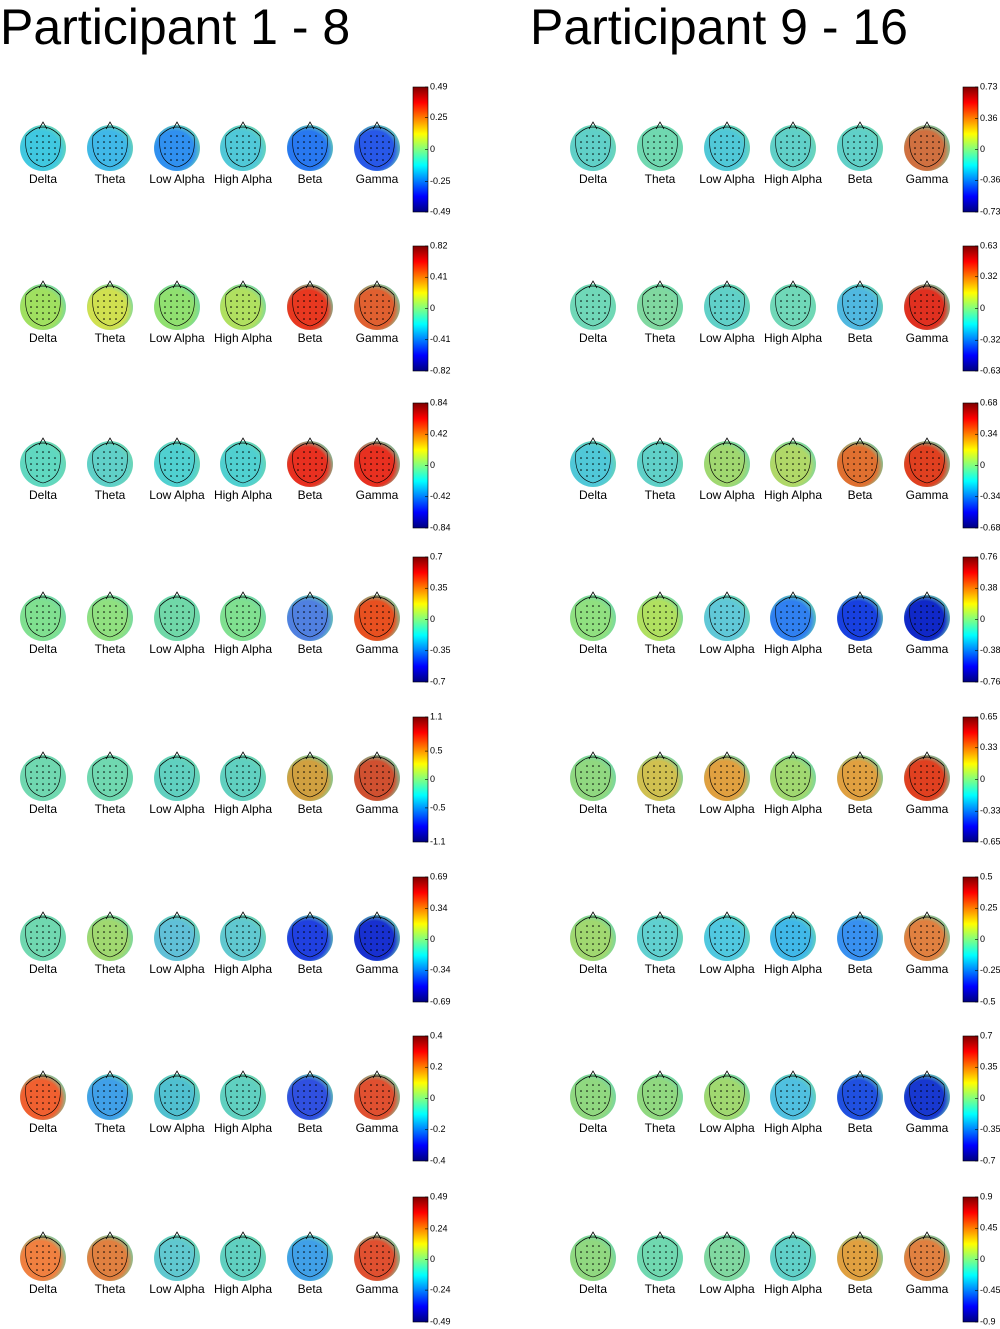  What do you see at coordinates (982, 939) in the screenshot?
I see `colorbar-tick-label: 0` at bounding box center [982, 939].